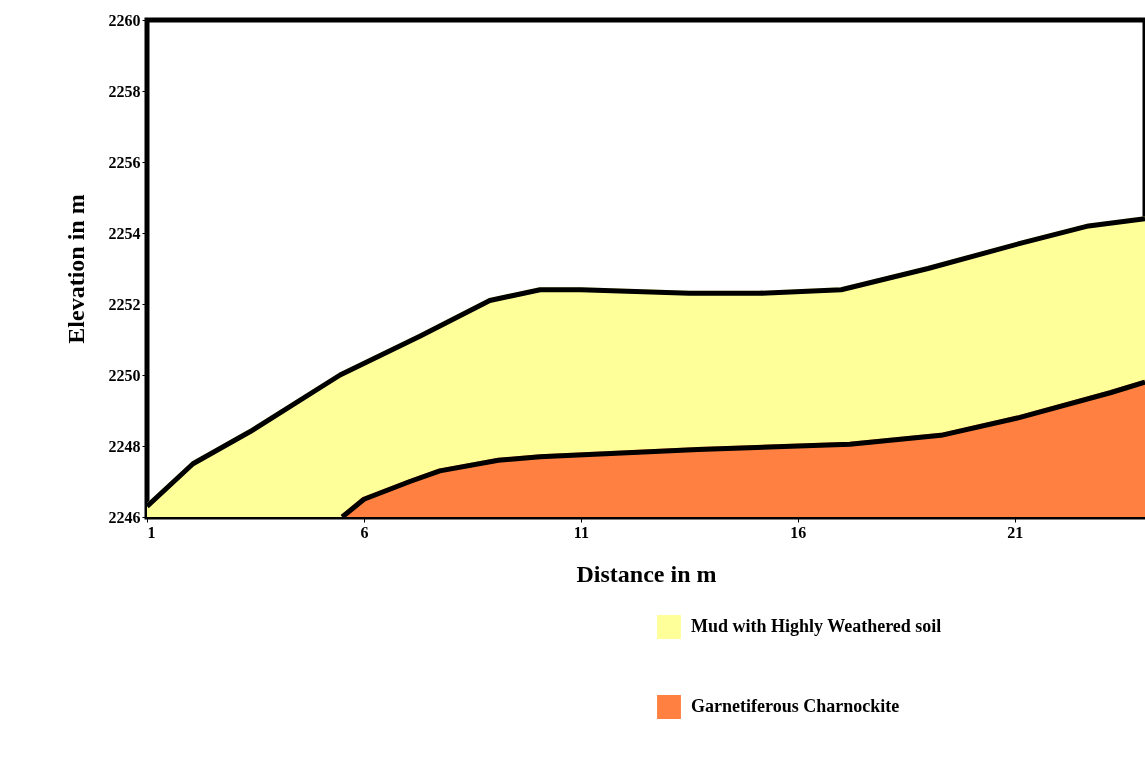  Describe the element at coordinates (124, 20) in the screenshot. I see `y-tick-label: 2260` at that location.